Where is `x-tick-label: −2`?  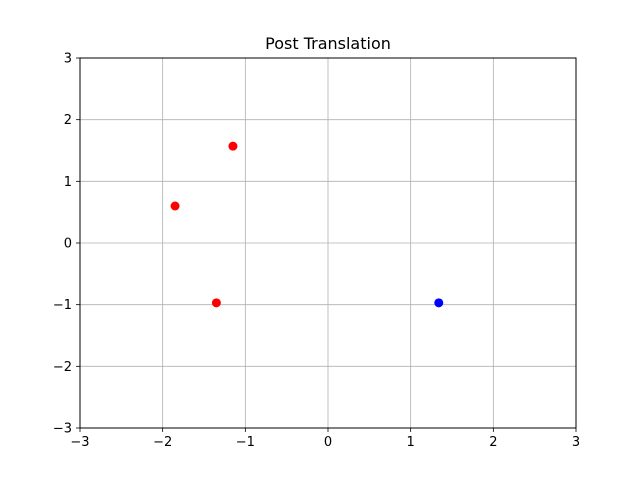 x-tick-label: −2 is located at coordinates (162, 442).